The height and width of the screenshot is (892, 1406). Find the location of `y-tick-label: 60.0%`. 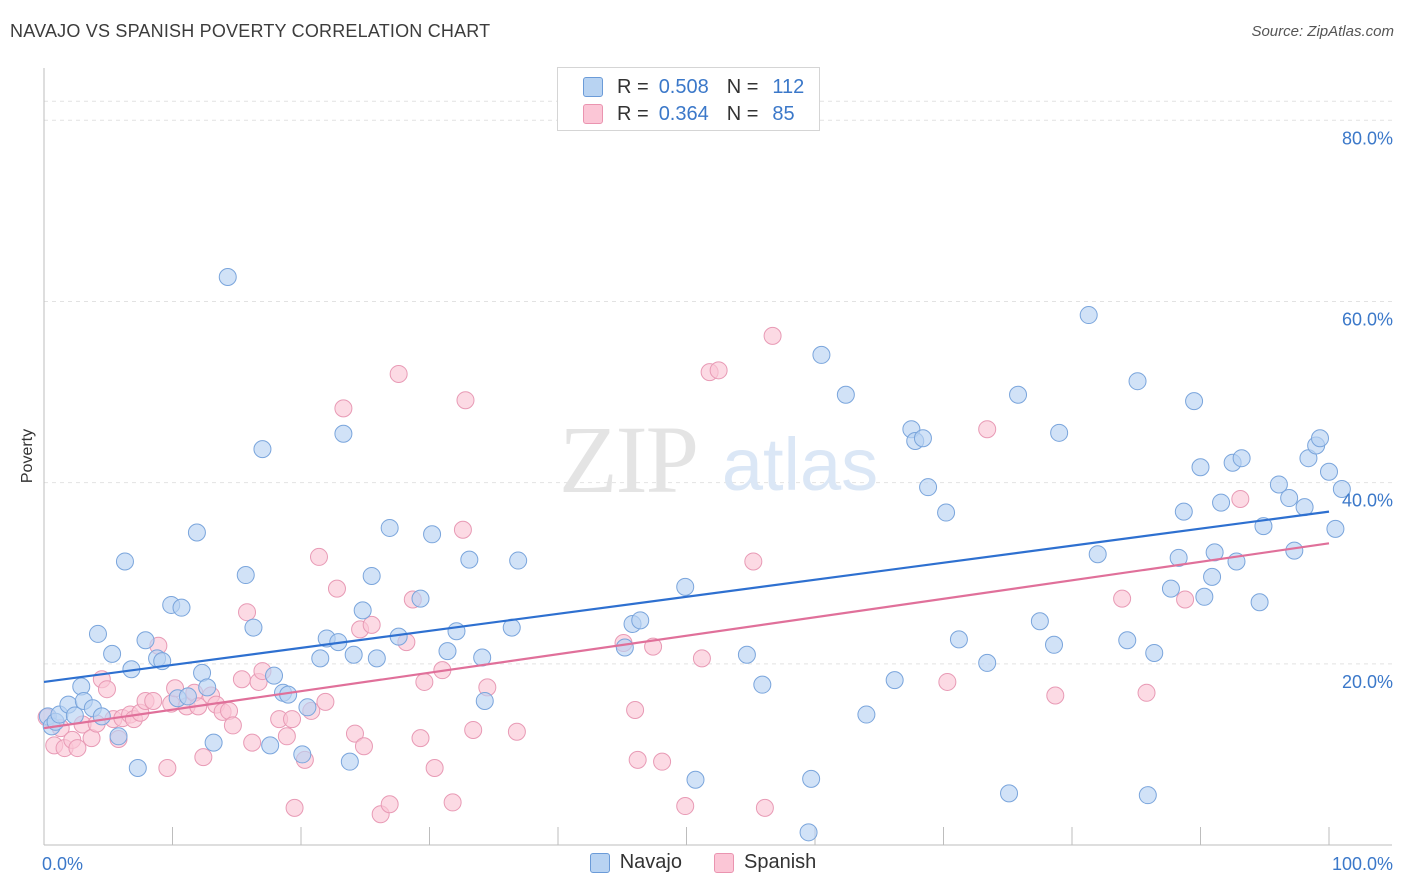

y-tick-label: 60.0% is located at coordinates (1367, 319).